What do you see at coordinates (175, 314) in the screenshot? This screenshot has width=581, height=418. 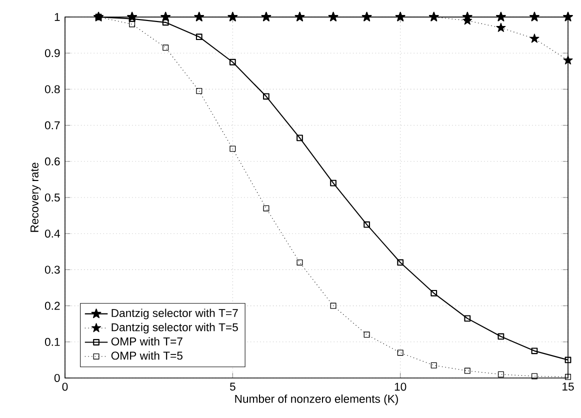 I see `legend-label: Dantzig selector with T=7` at bounding box center [175, 314].